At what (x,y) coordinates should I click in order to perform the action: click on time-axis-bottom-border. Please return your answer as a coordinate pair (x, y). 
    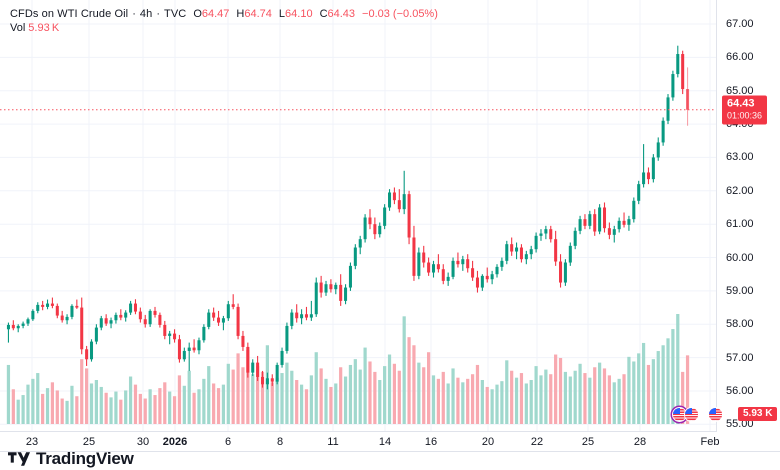
    Looking at the image, I should click on (390, 451).